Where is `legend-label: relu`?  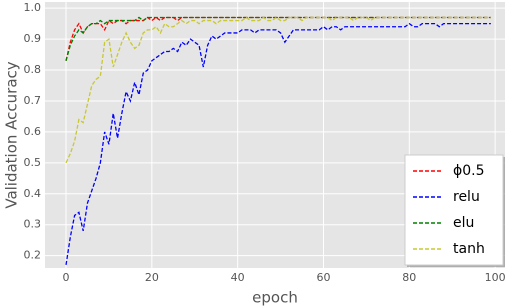
legend-label: relu is located at coordinates (466, 197).